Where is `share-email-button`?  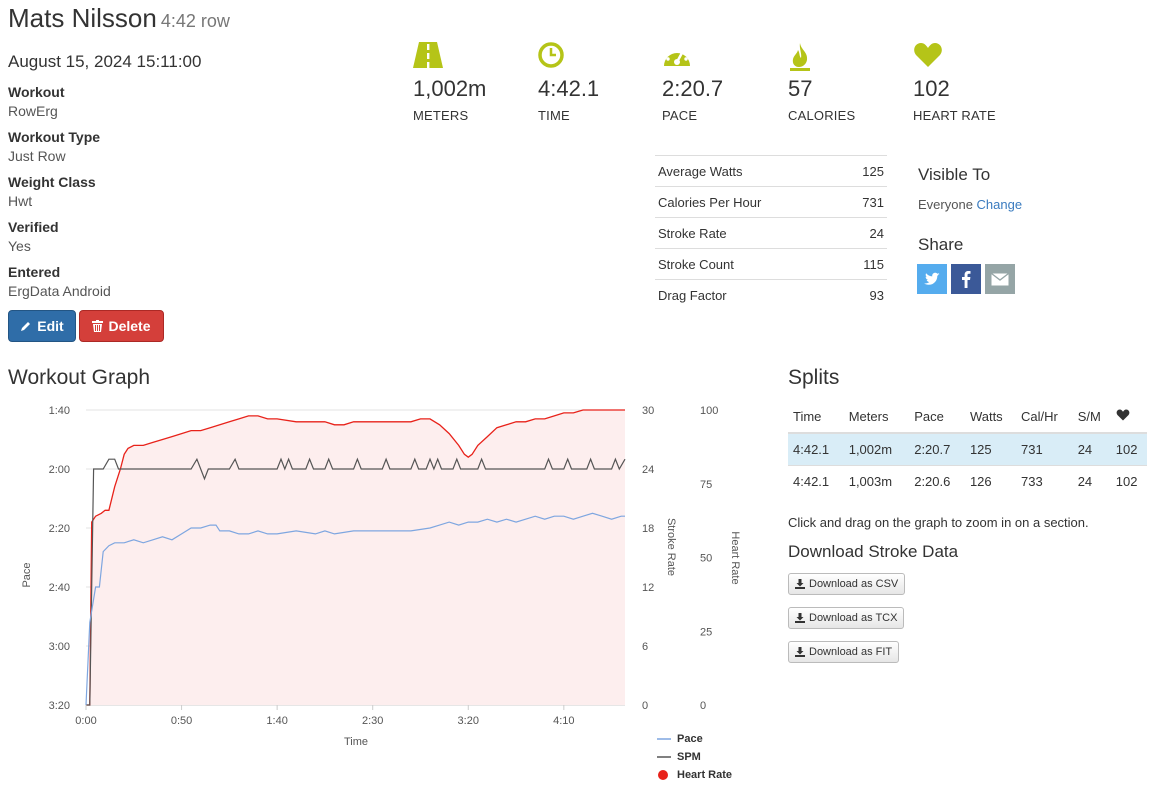
share-email-button is located at coordinates (1000, 279).